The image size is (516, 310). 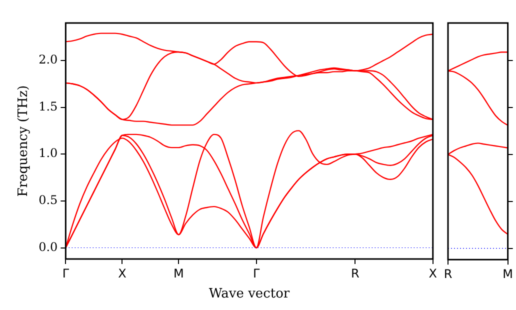 What do you see at coordinates (48, 153) in the screenshot?
I see `y-tick-label: 1.0` at bounding box center [48, 153].